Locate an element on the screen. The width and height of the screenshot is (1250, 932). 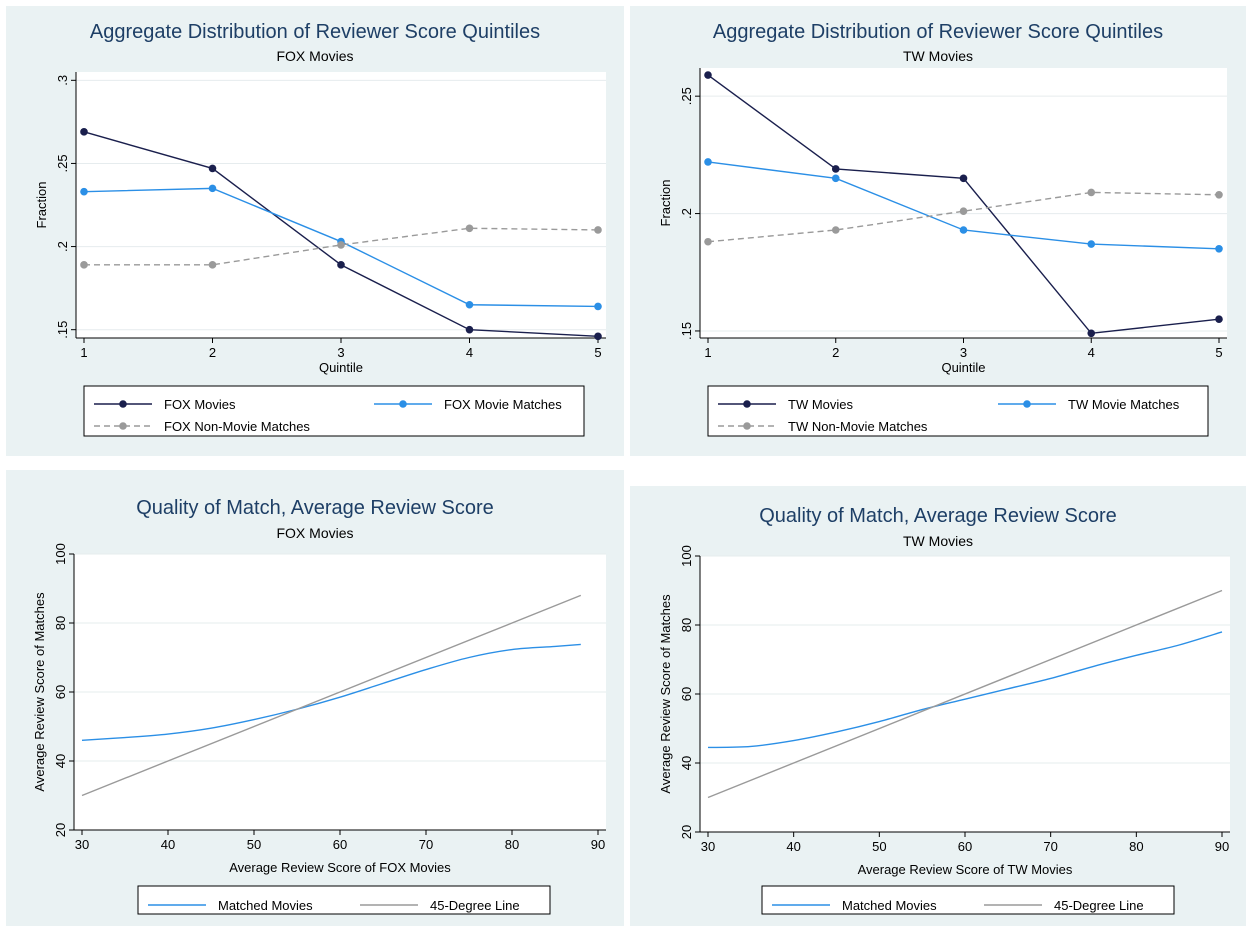
legend-label: TW Non-Movie Matches is located at coordinates (858, 426).